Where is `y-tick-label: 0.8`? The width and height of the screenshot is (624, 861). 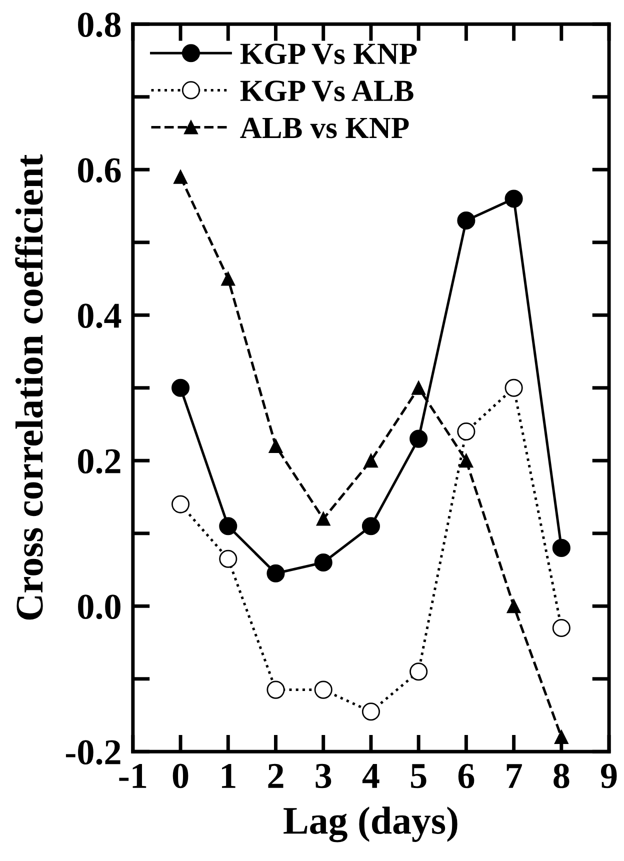 y-tick-label: 0.8 is located at coordinates (99, 25).